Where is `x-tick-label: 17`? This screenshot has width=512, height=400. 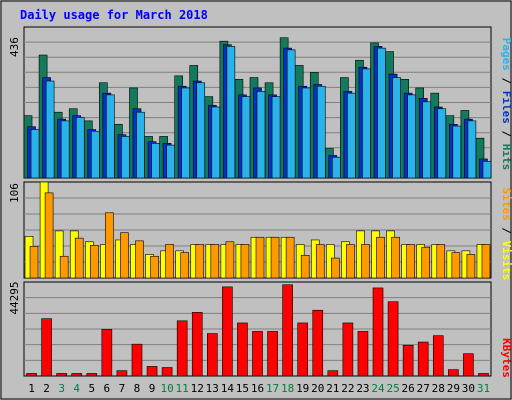 x-tick-label: 17 is located at coordinates (272, 388).